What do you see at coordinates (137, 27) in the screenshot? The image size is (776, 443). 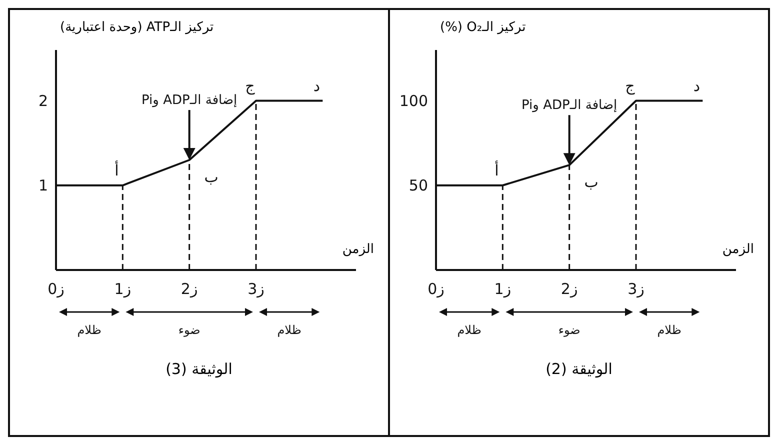 I see `y-axis-title: تركيز الـATP (وحدة اعتبارية)` at bounding box center [137, 27].